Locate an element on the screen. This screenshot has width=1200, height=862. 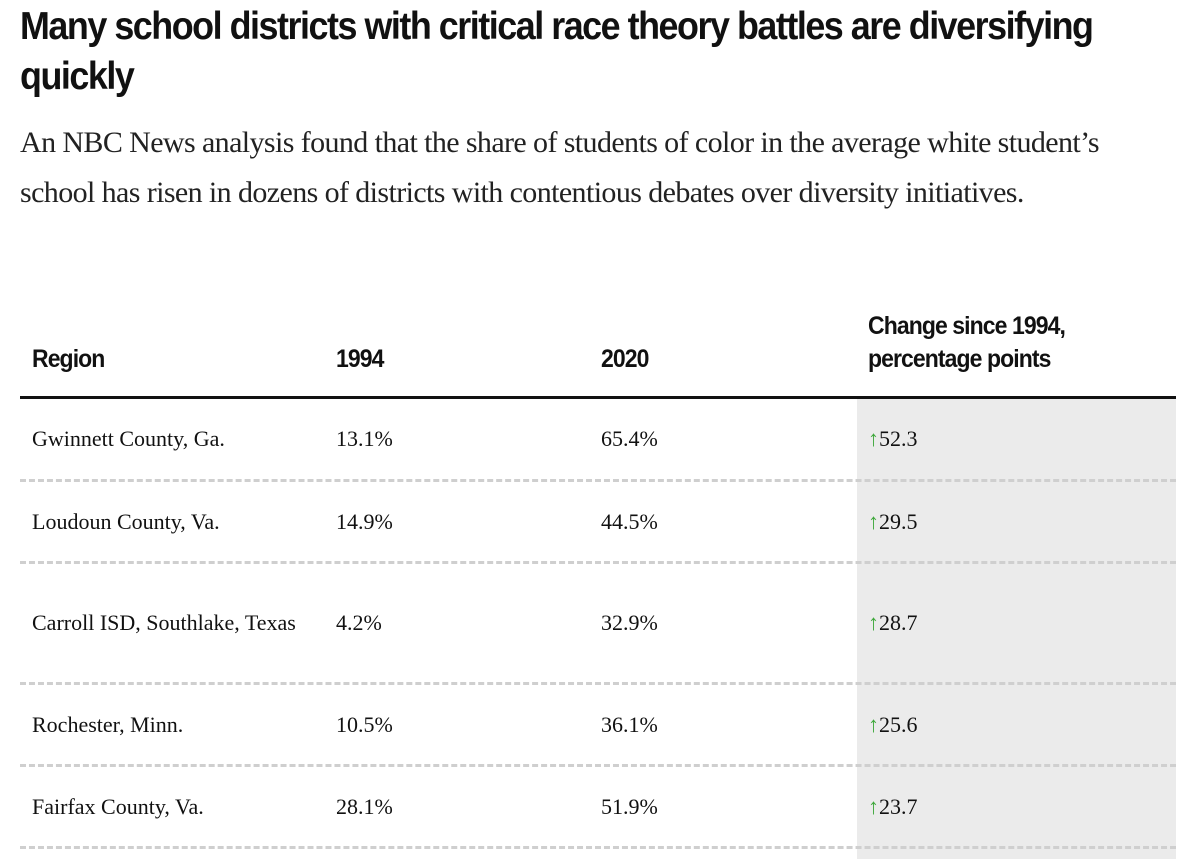
header-2020: 2020 is located at coordinates (625, 359).